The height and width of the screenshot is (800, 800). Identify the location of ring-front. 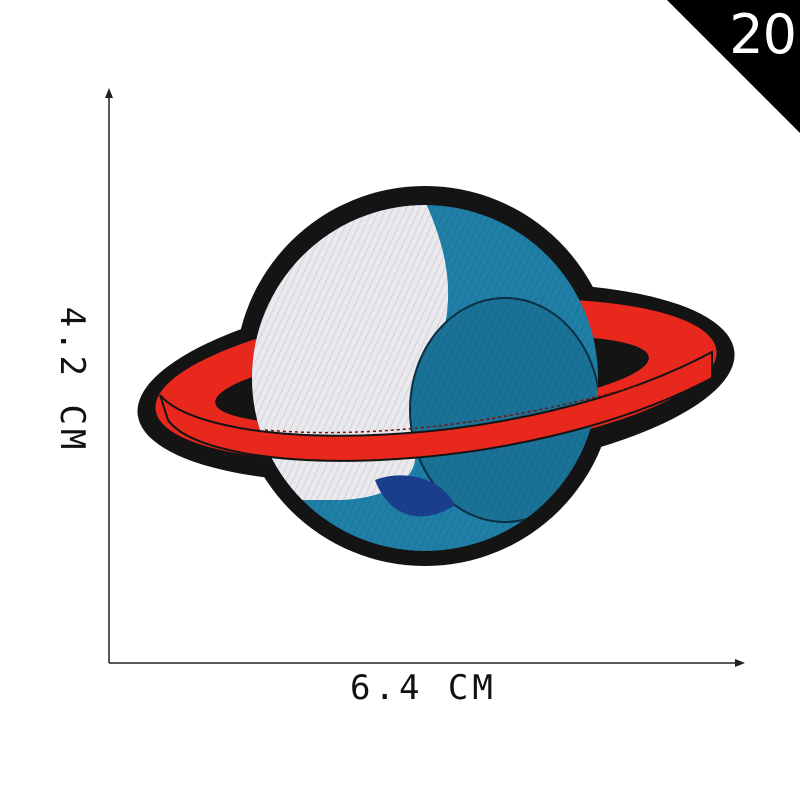
(436, 406).